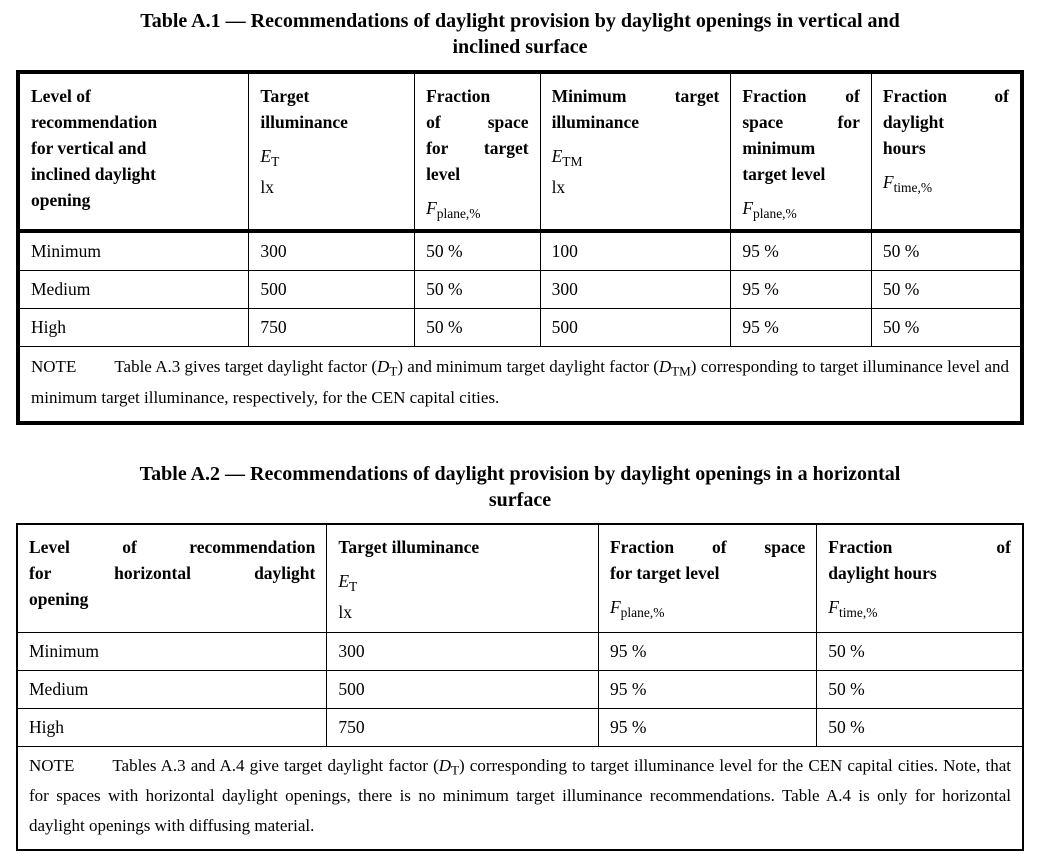 Image resolution: width=1040 pixels, height=860 pixels. Describe the element at coordinates (801, 135) in the screenshot. I see `header-title: Fraction of space for minimum target level` at that location.